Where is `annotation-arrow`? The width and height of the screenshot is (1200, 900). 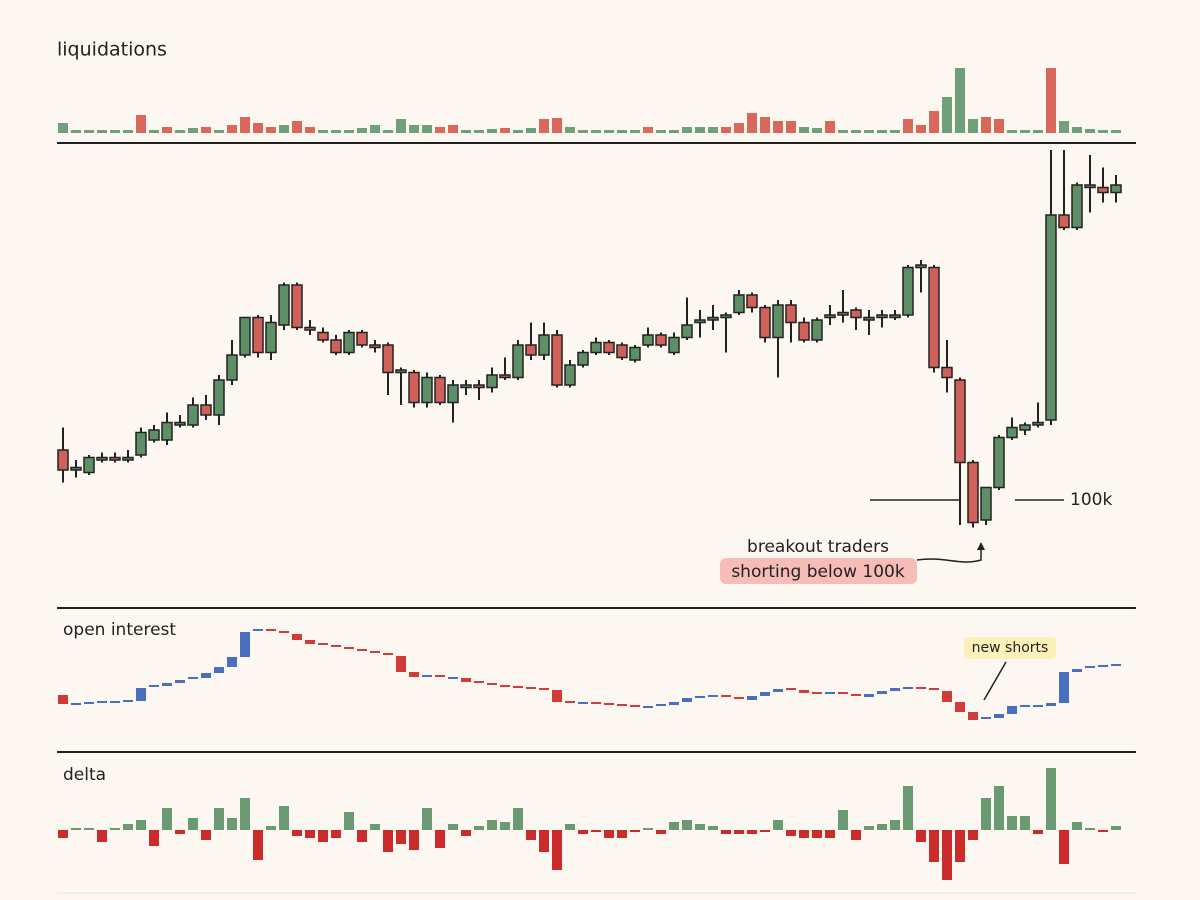 annotation-arrow is located at coordinates (949, 554).